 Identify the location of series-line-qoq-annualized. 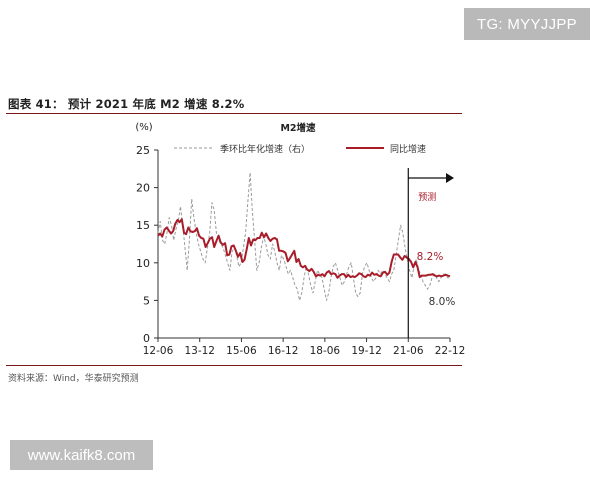
(303, 236).